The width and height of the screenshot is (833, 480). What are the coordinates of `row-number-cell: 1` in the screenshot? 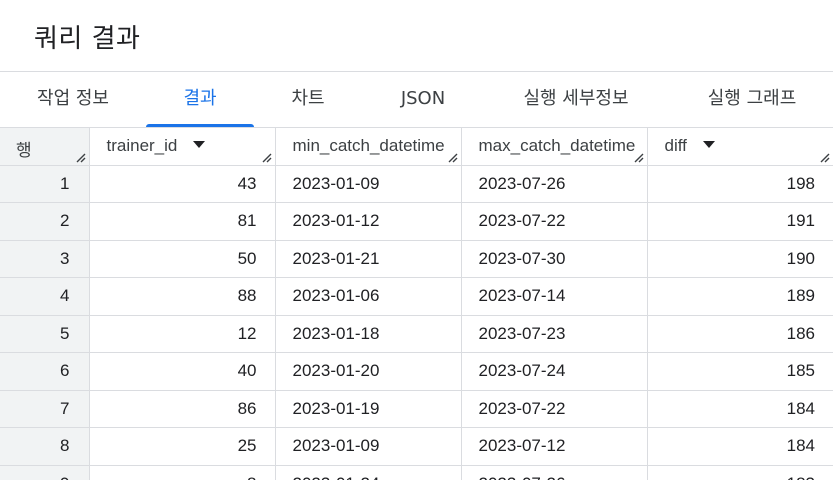 It's located at (45, 184).